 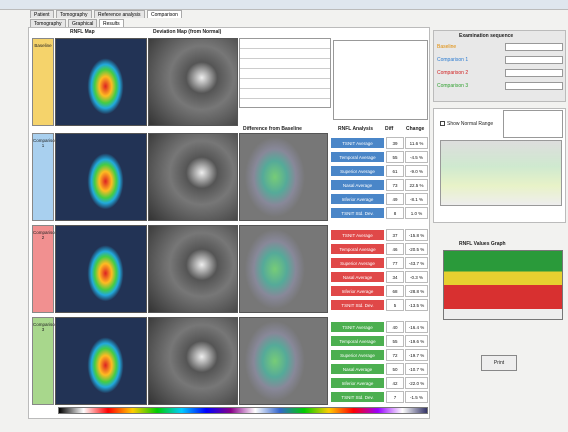 I want to click on sequence-item: Comparison 1, so click(x=453, y=60).